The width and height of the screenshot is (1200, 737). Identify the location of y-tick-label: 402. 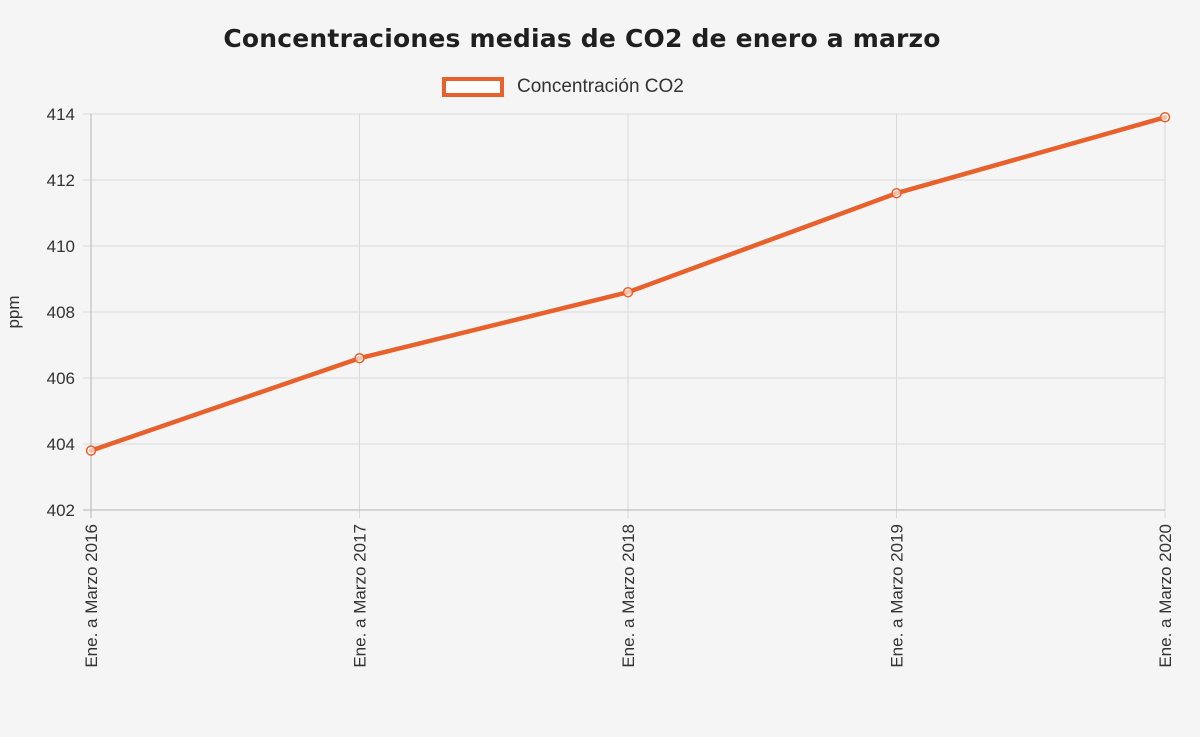
(61, 510).